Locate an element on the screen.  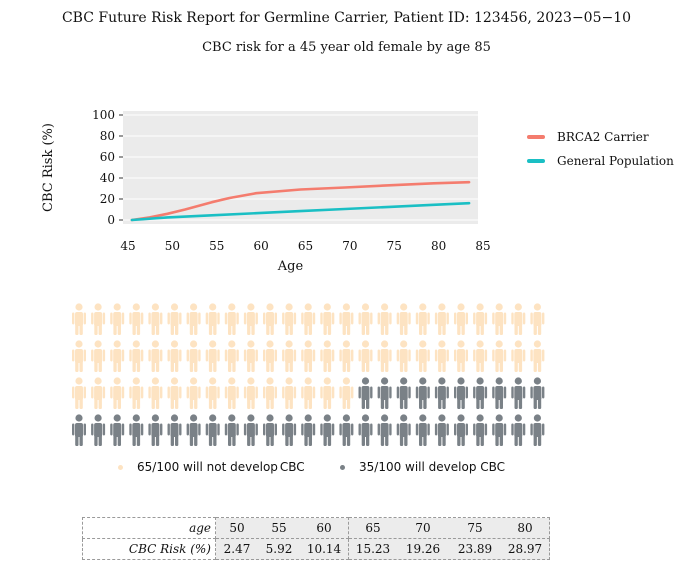
pictogram-dot-not-develop is located at coordinates (120, 467).